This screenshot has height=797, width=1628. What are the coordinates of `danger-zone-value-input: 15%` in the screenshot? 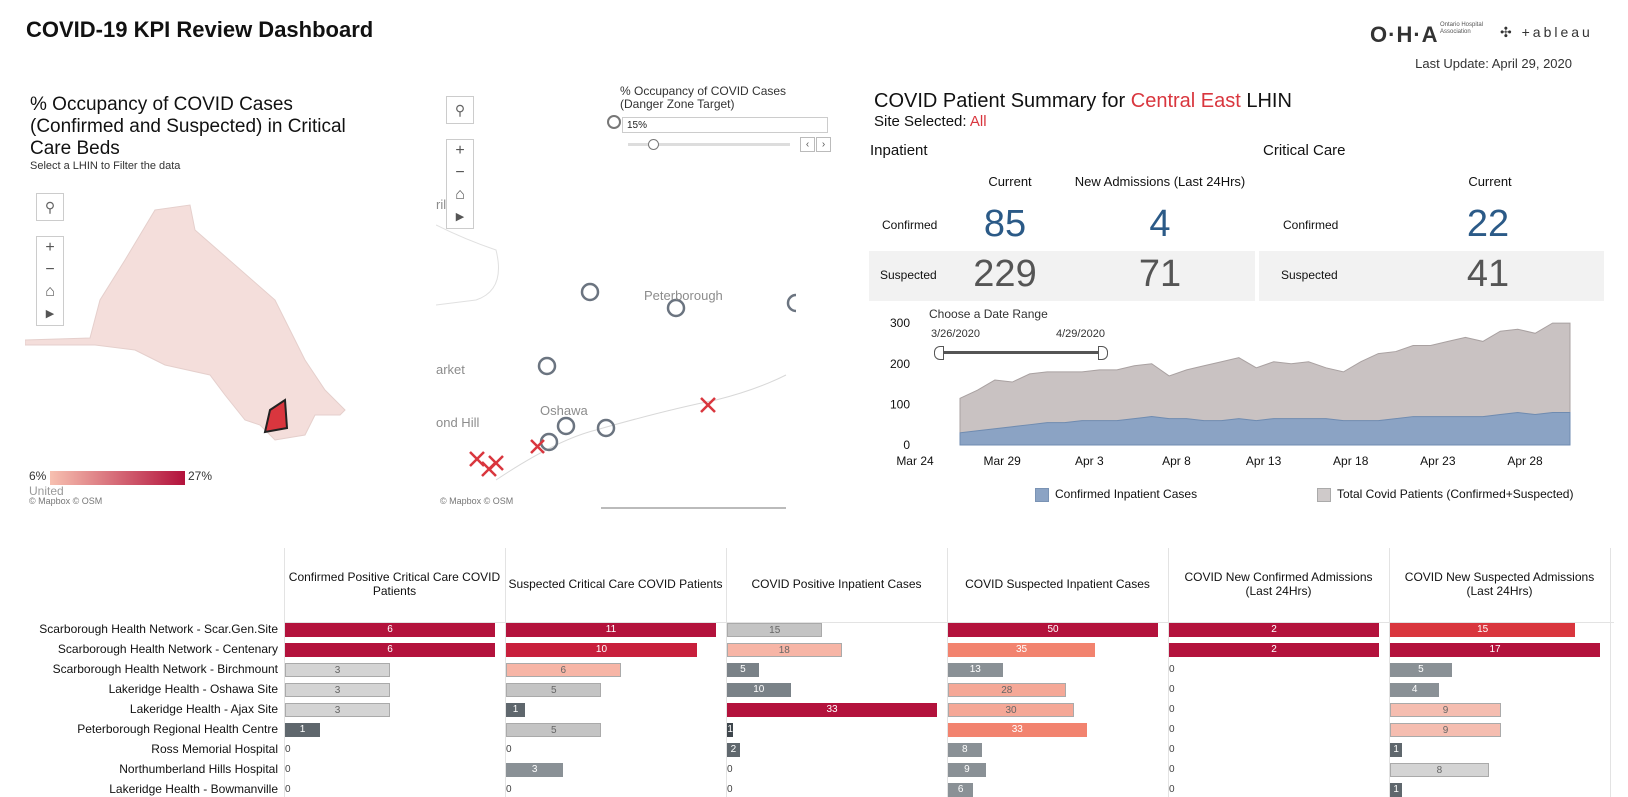 It's located at (725, 125).